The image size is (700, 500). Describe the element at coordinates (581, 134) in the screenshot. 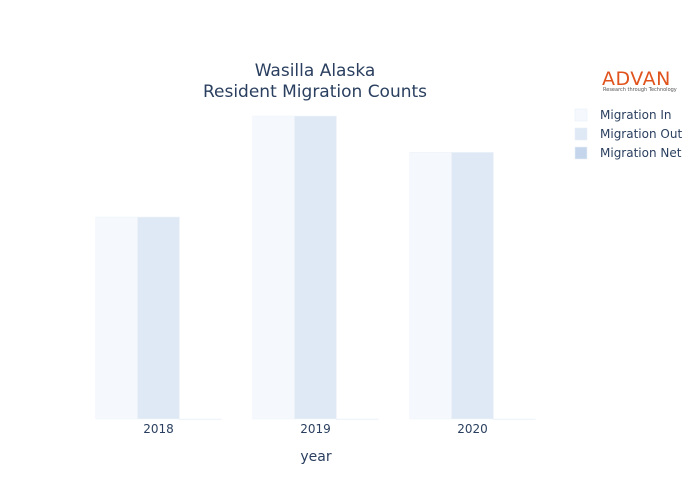

I see `legend-swatch-migration-out` at that location.